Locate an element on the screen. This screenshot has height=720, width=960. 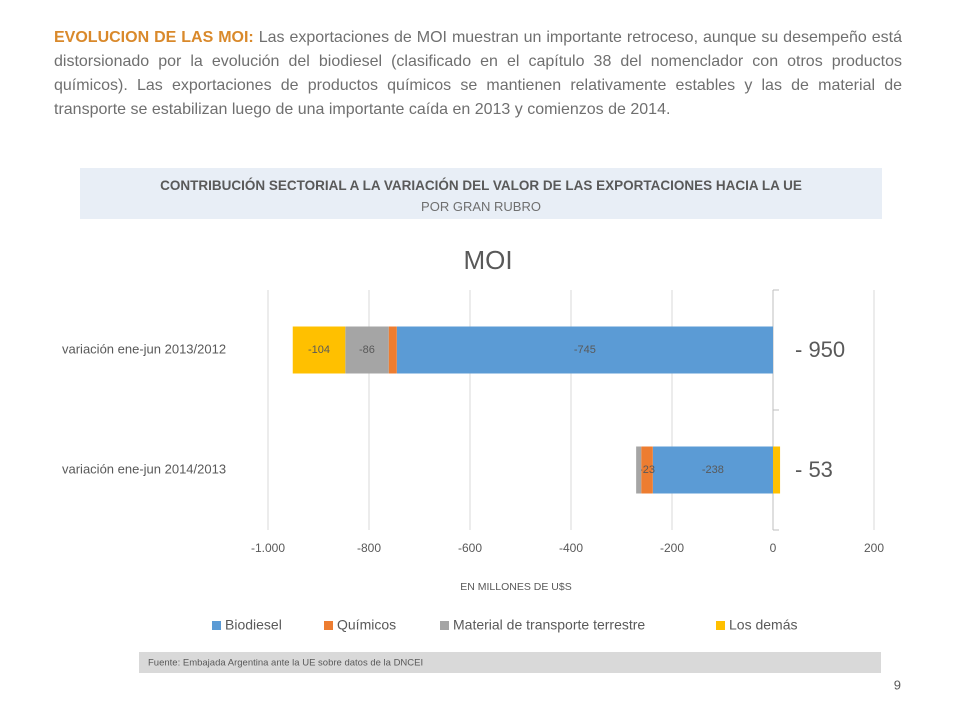
legend-label: Biodiesel is located at coordinates (253, 625).